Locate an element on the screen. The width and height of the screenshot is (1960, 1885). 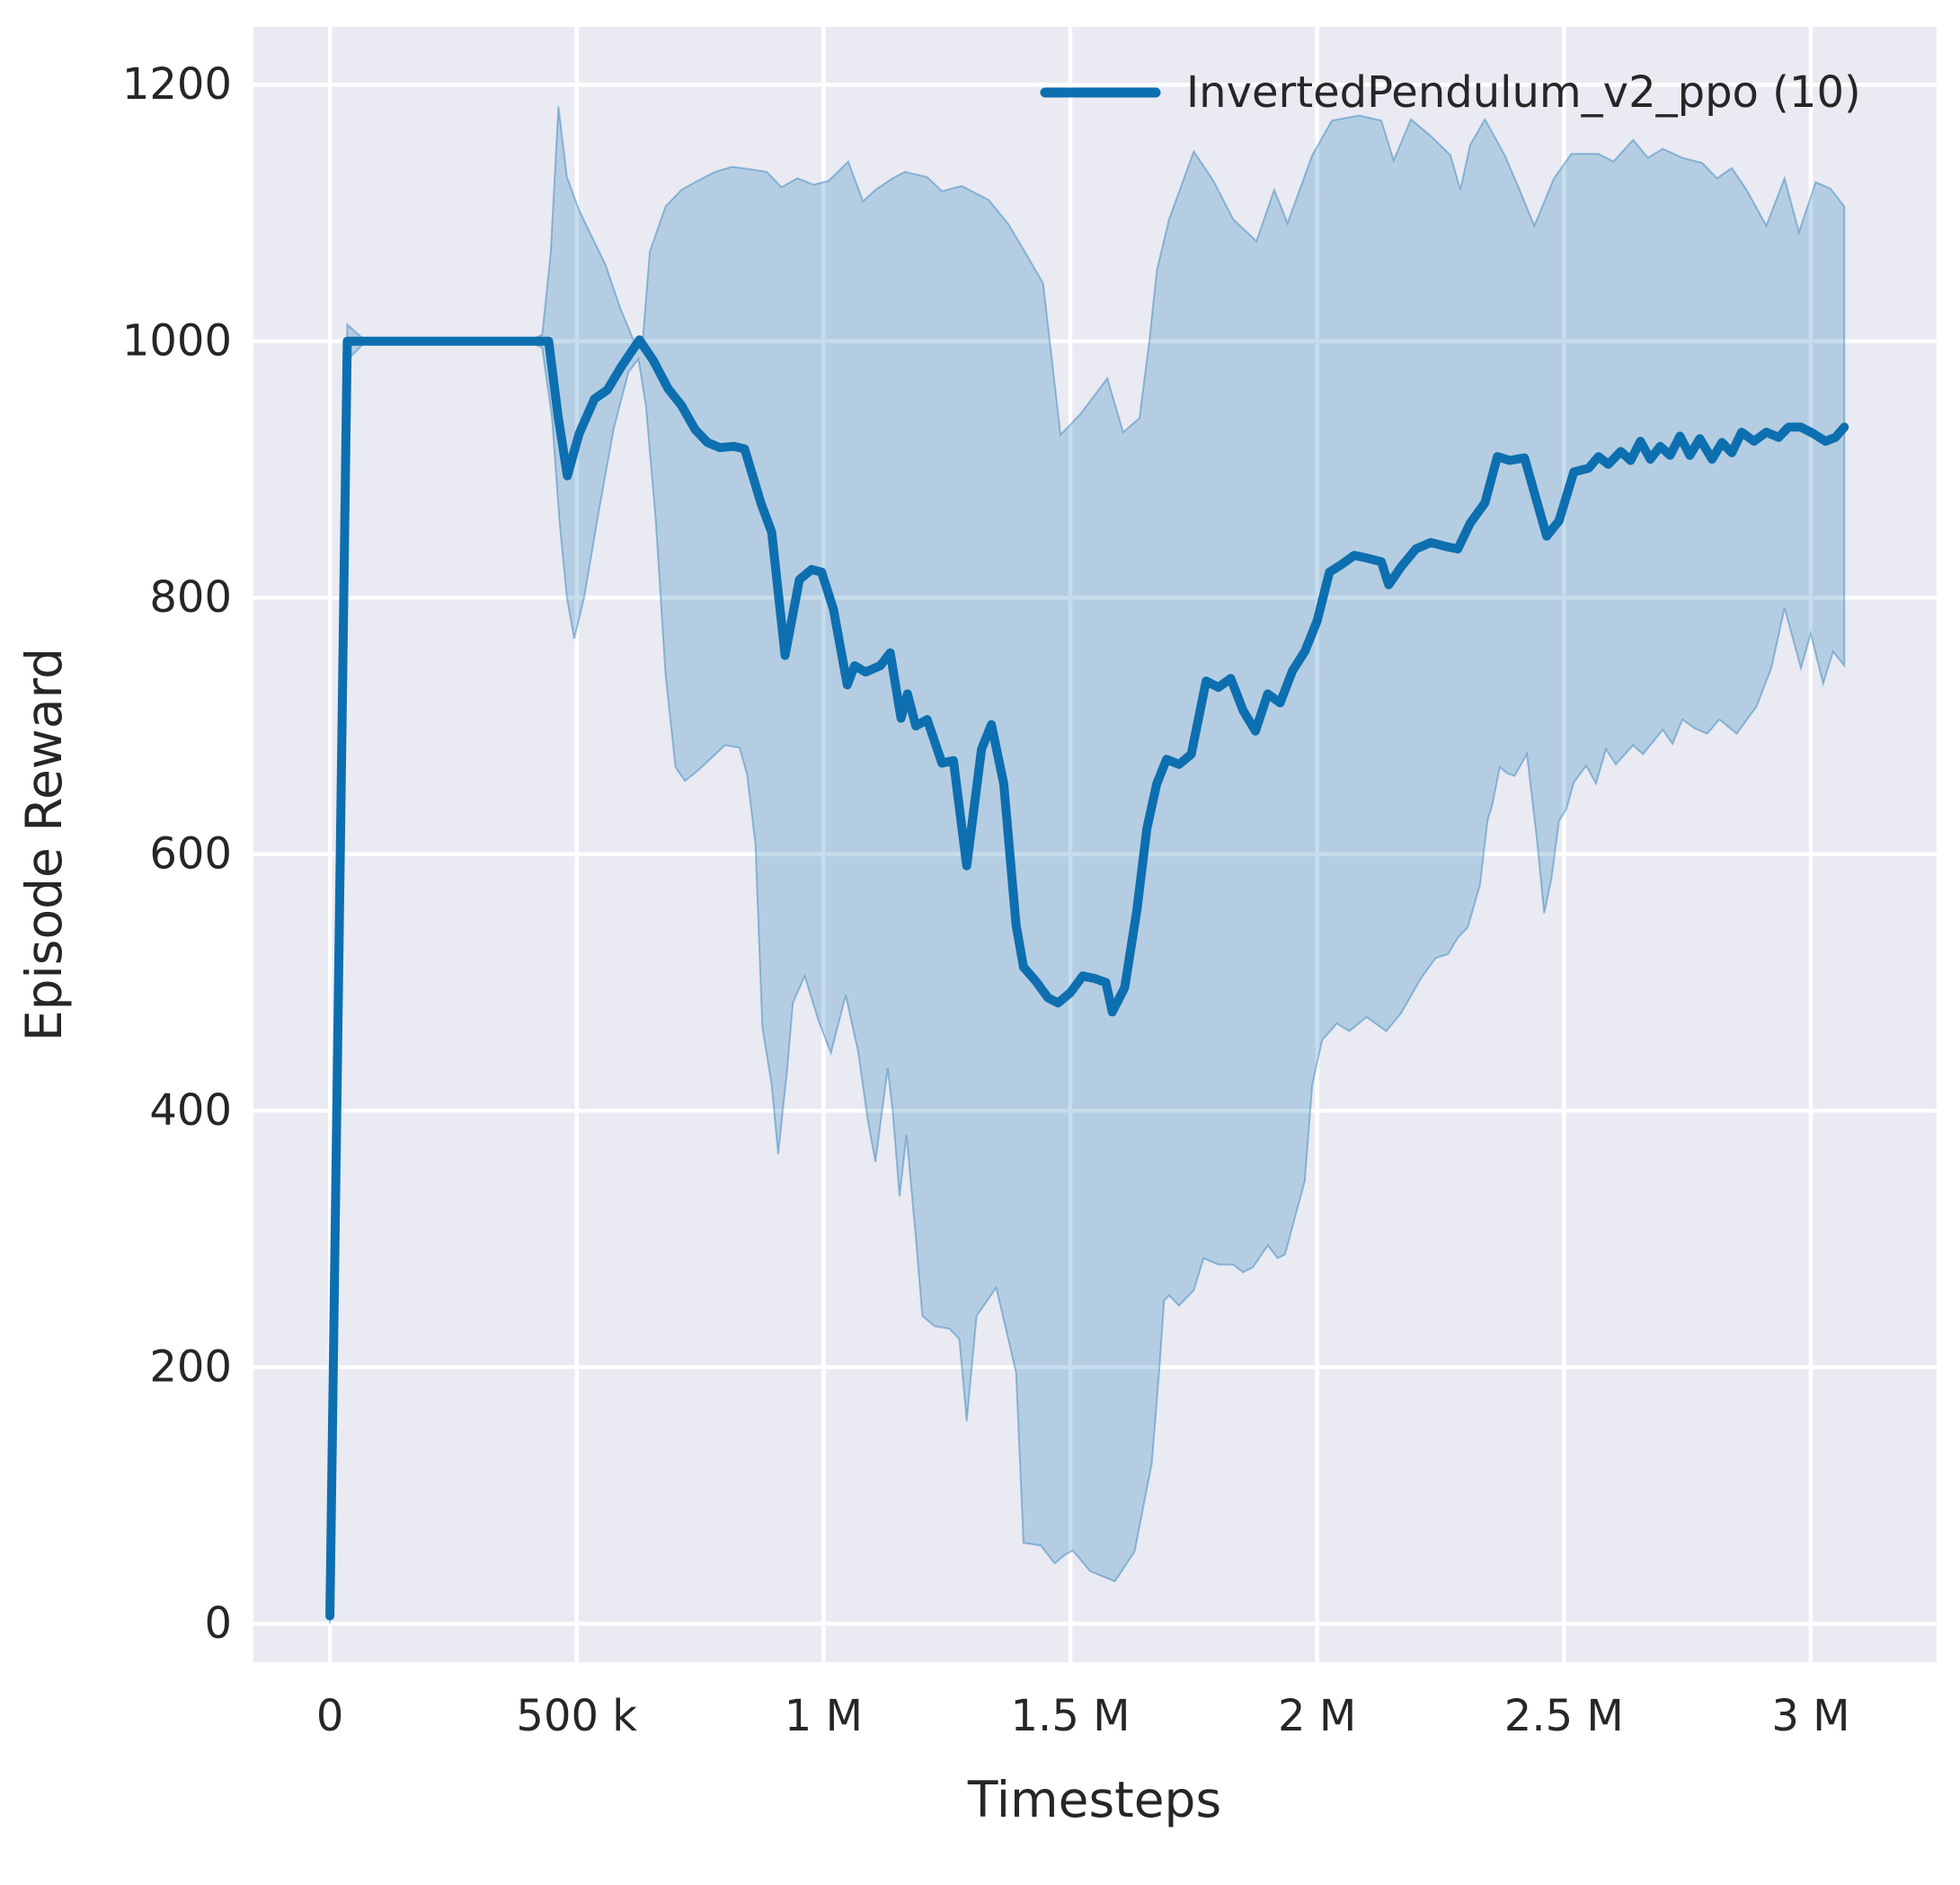
x-tick-label: 1.5 M is located at coordinates (1071, 1716).